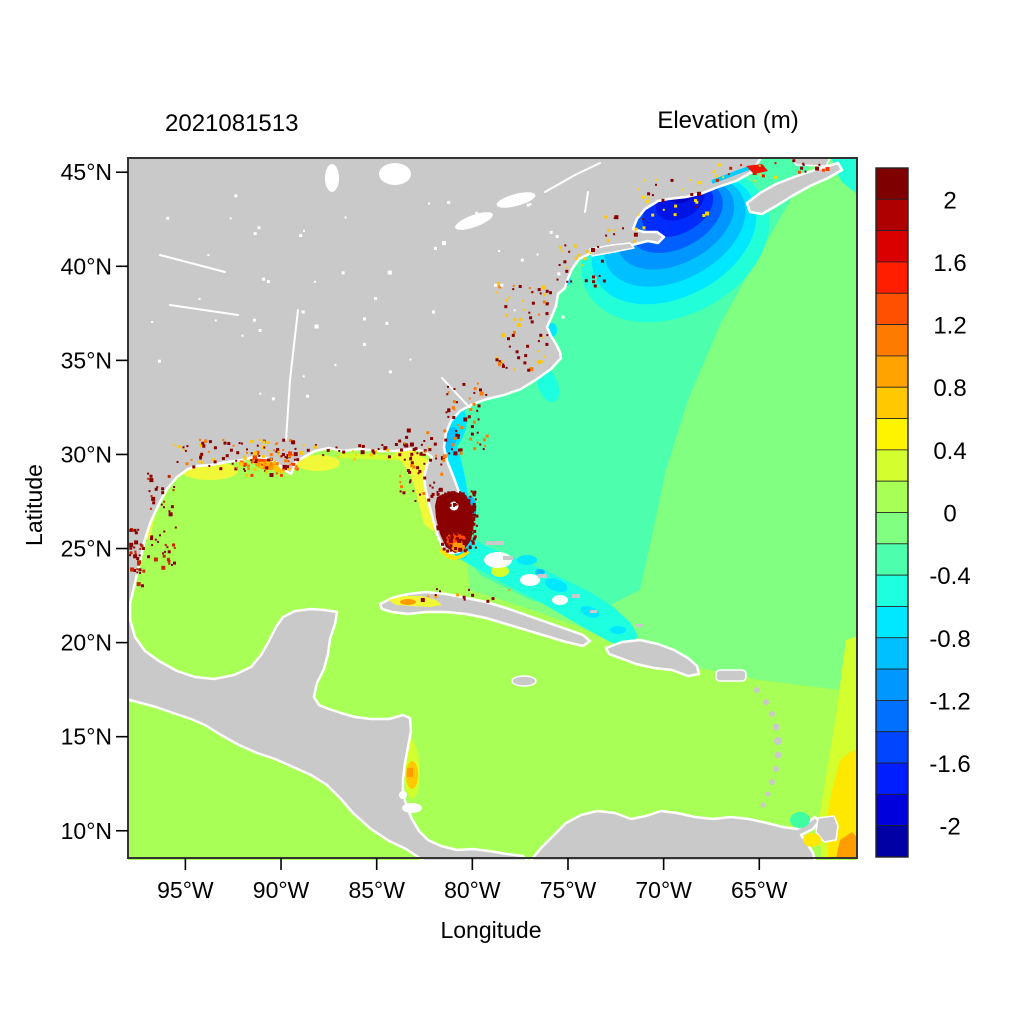  I want to click on land-trinidad, so click(827, 829).